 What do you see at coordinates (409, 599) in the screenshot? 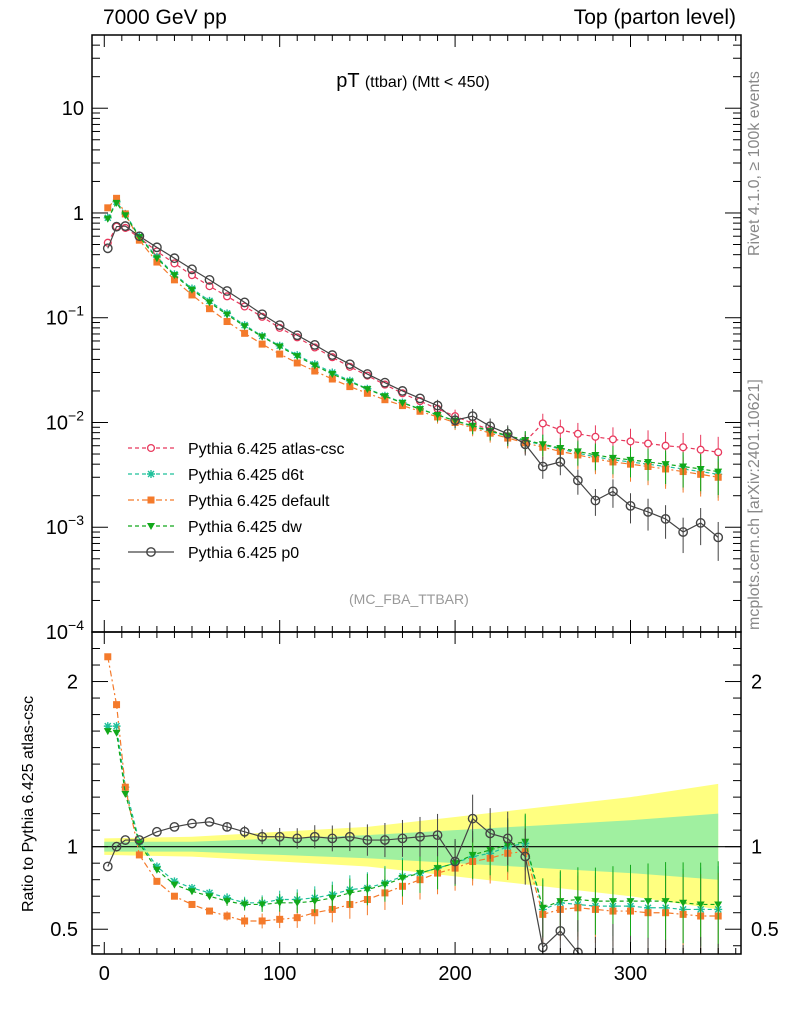
I see `analysis-watermark: (MC_FBA_TTBAR)` at bounding box center [409, 599].